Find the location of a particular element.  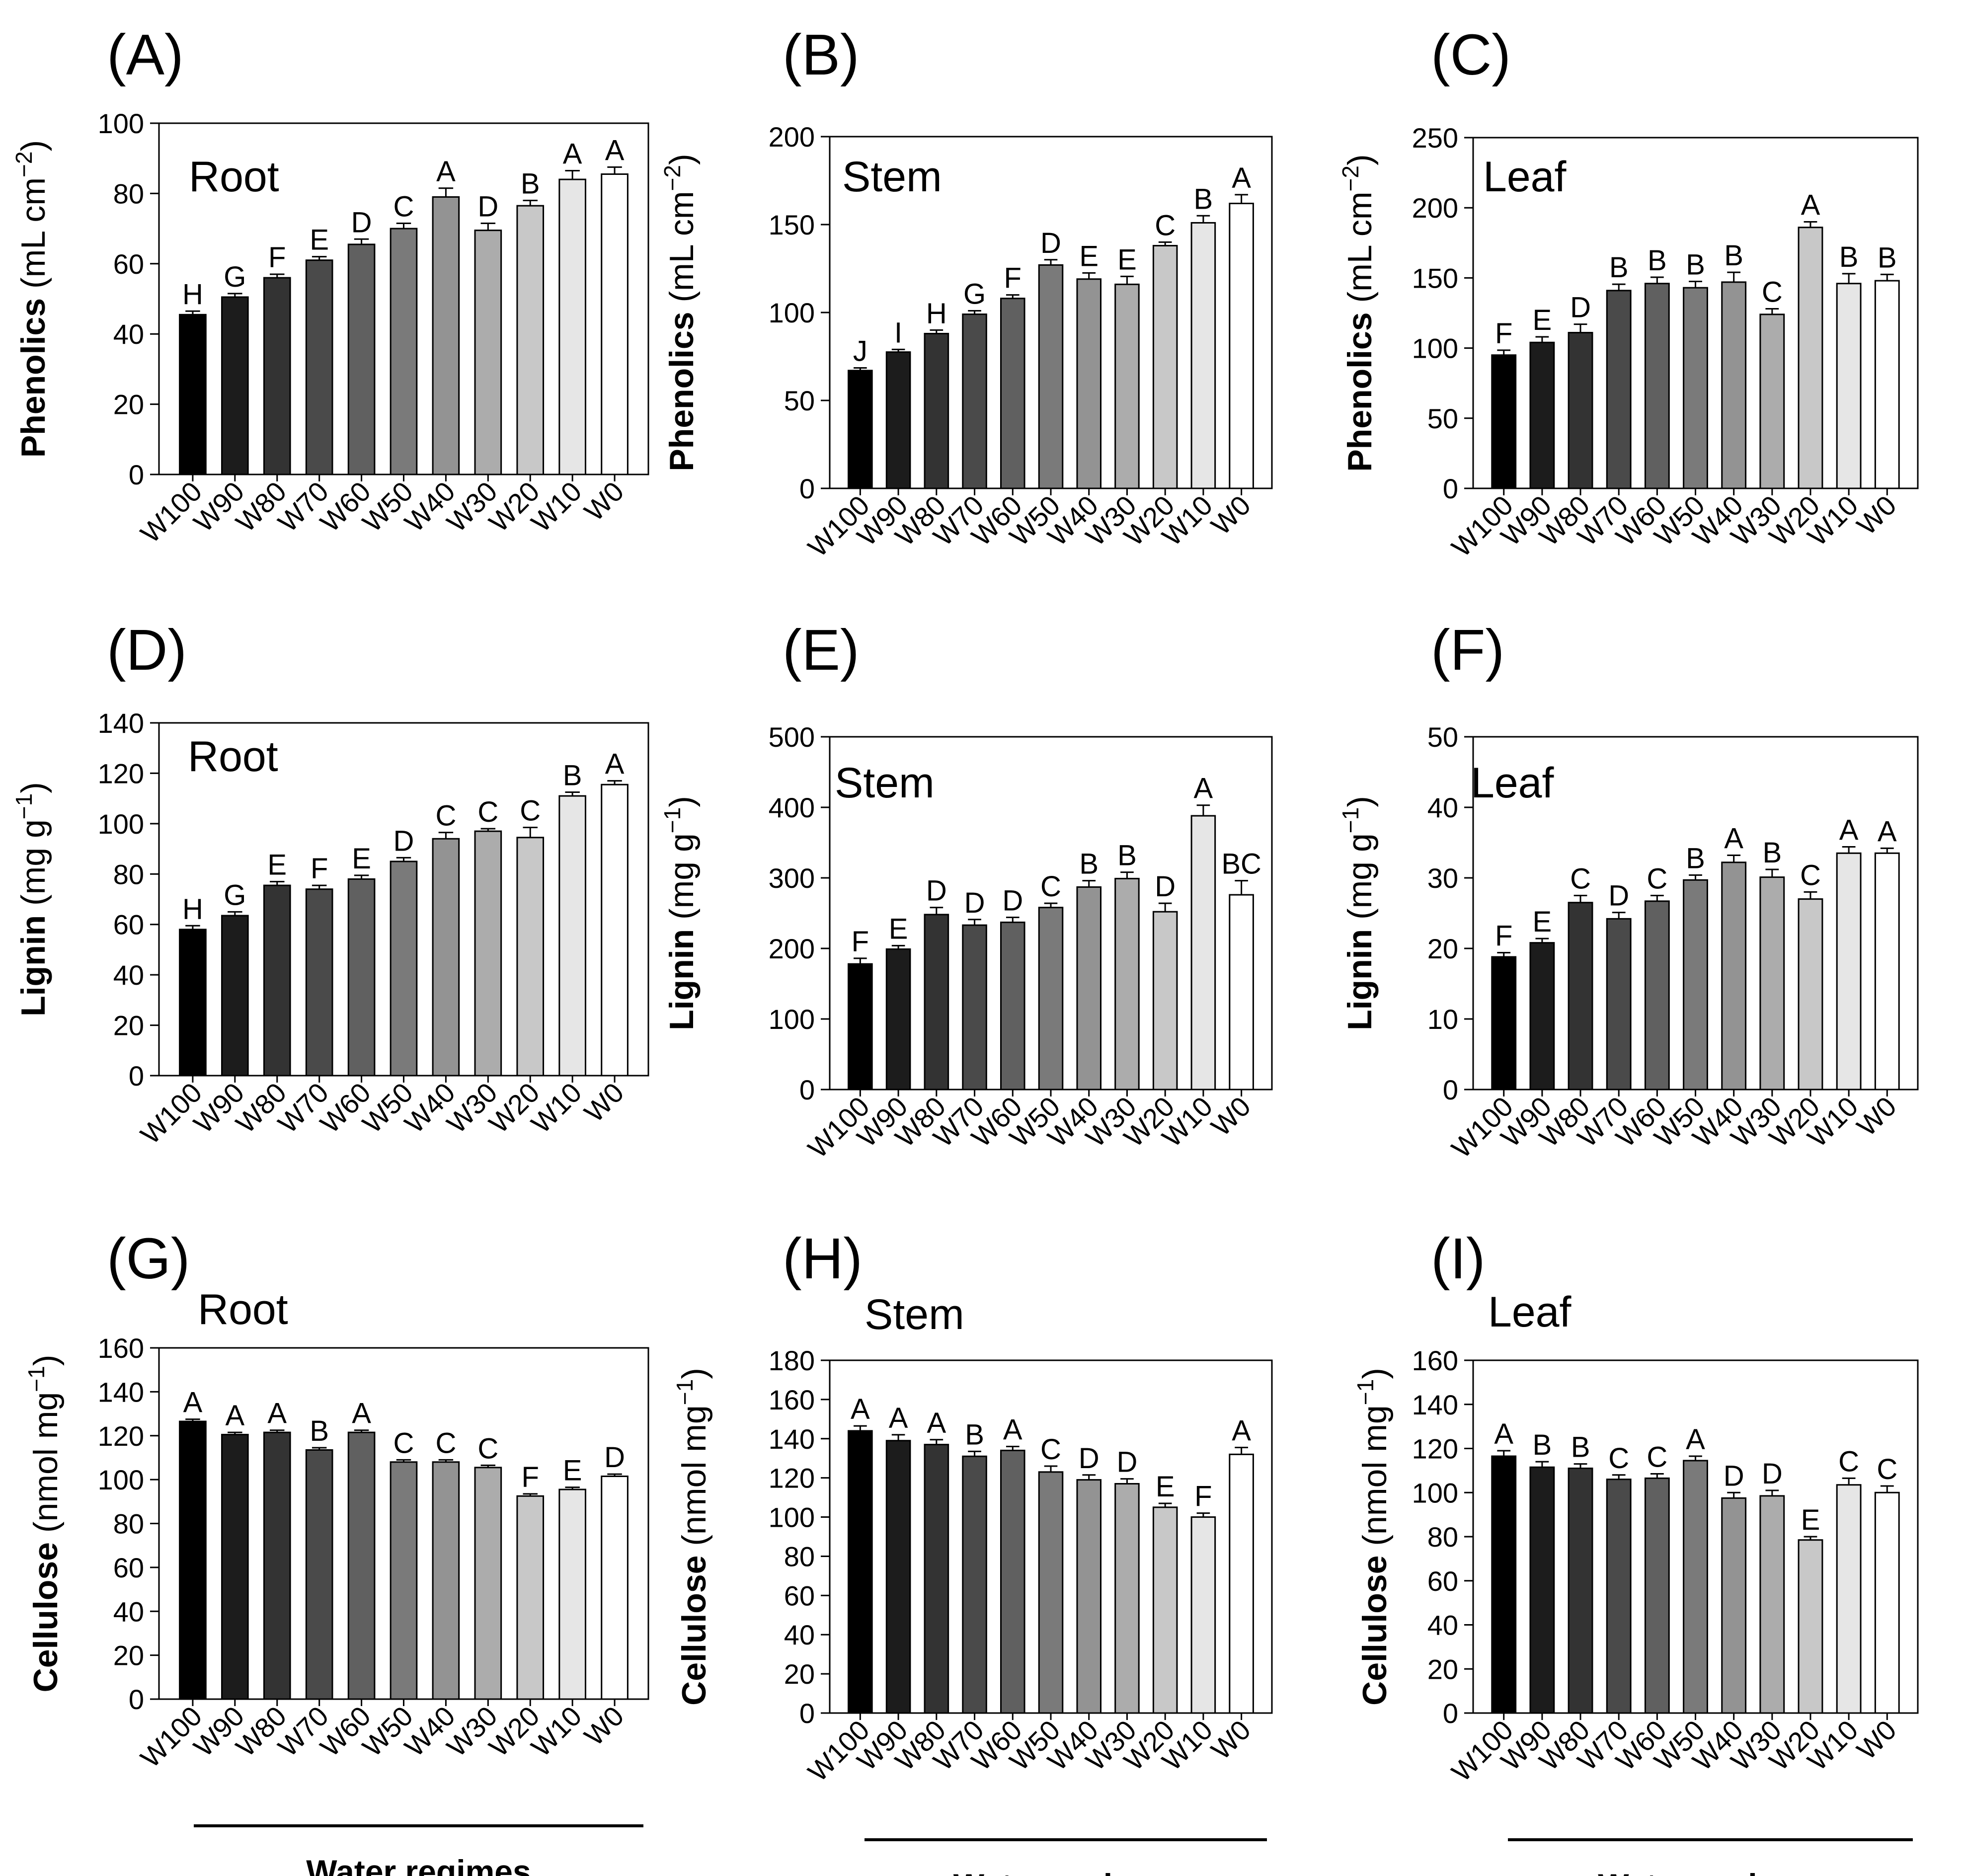

panel-e-bar-w0 is located at coordinates (1241, 992).